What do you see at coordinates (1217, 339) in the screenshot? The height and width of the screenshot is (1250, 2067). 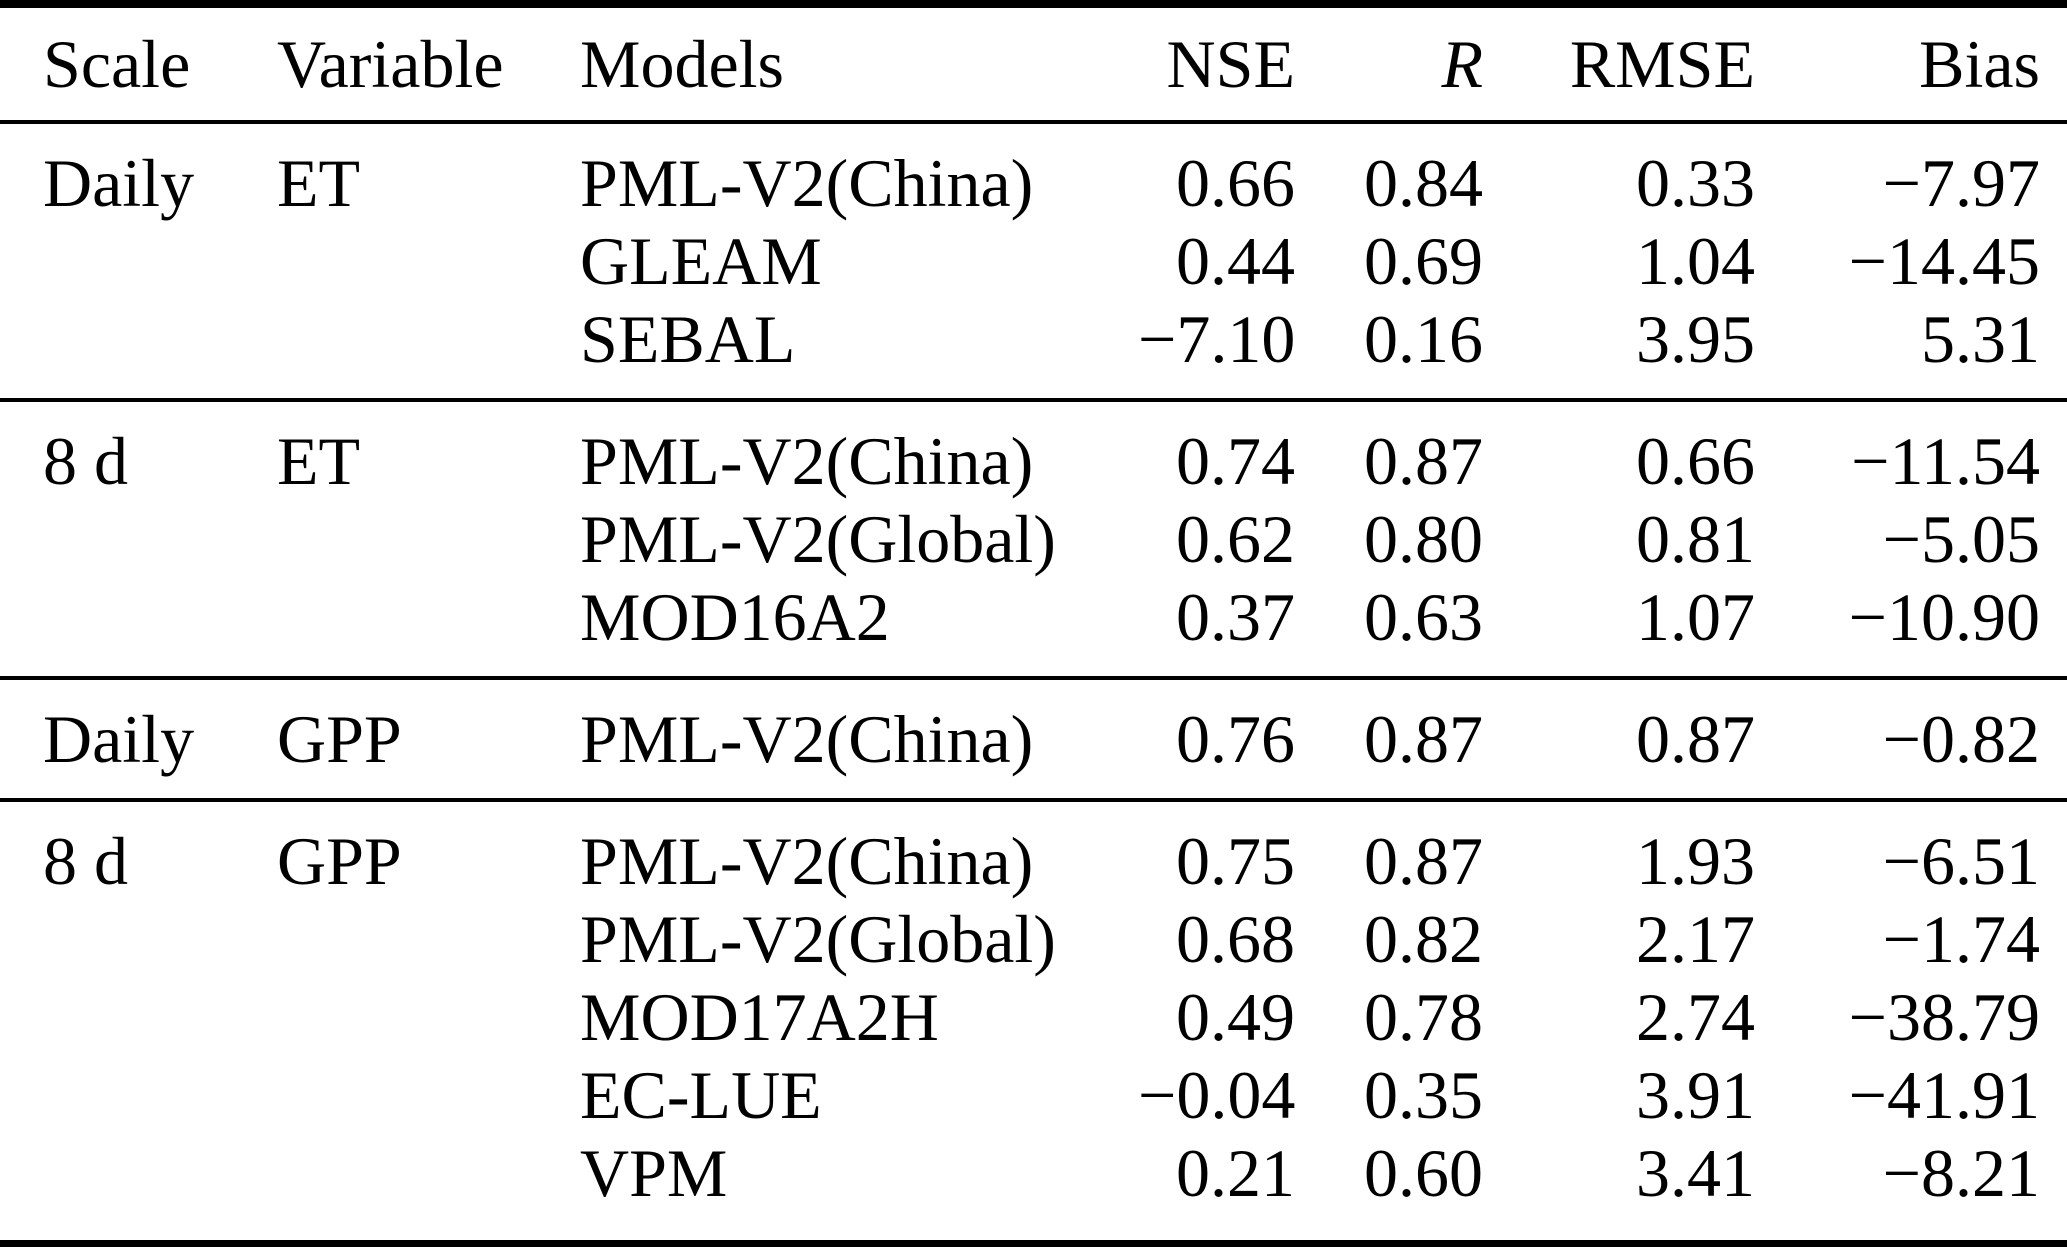 I see `cell-nse: −7.10` at bounding box center [1217, 339].